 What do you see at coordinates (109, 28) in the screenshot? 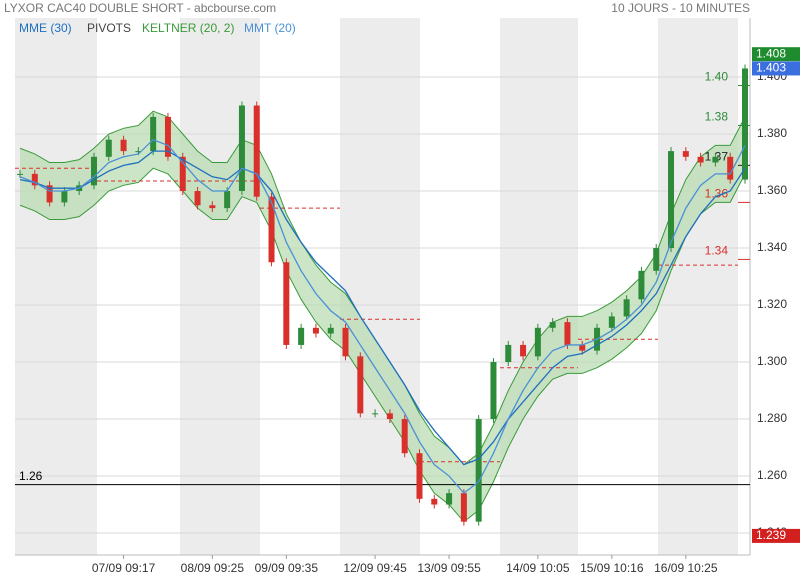
I see `legend-entry: PIVOTS` at bounding box center [109, 28].